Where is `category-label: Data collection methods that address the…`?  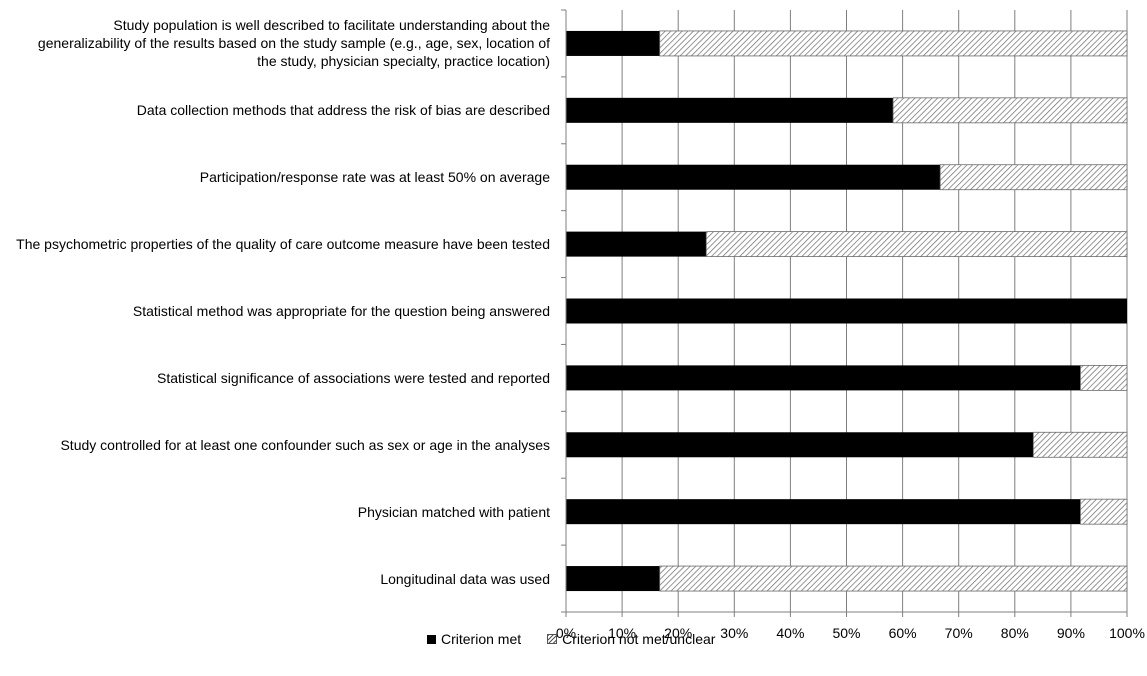 category-label: Data collection methods that address the… is located at coordinates (343, 110).